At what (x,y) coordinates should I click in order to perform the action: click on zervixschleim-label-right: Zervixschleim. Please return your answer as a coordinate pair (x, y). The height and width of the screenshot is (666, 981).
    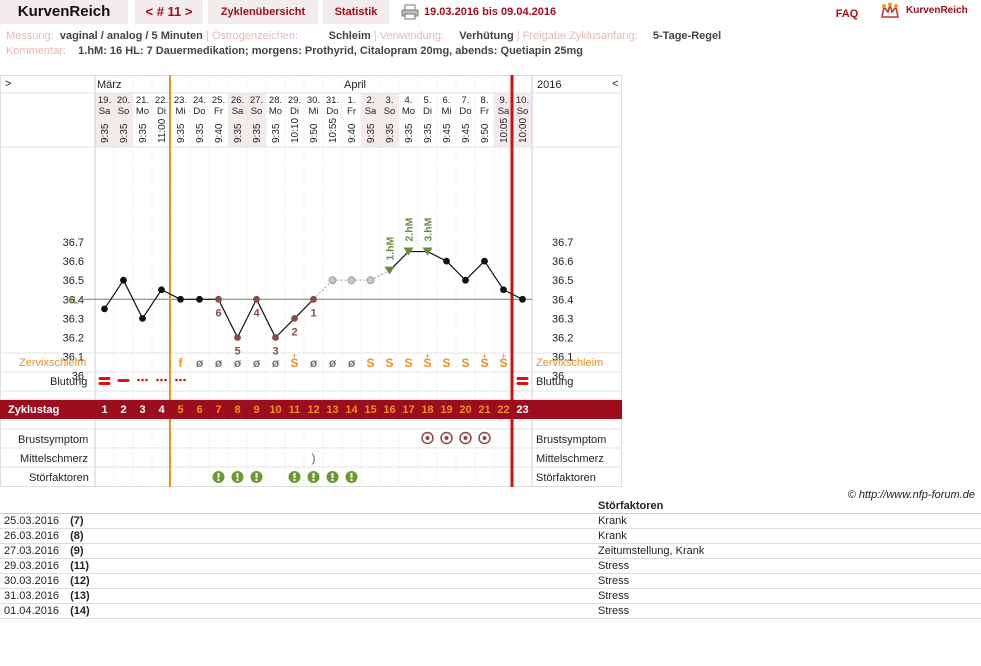
    Looking at the image, I should click on (569, 363).